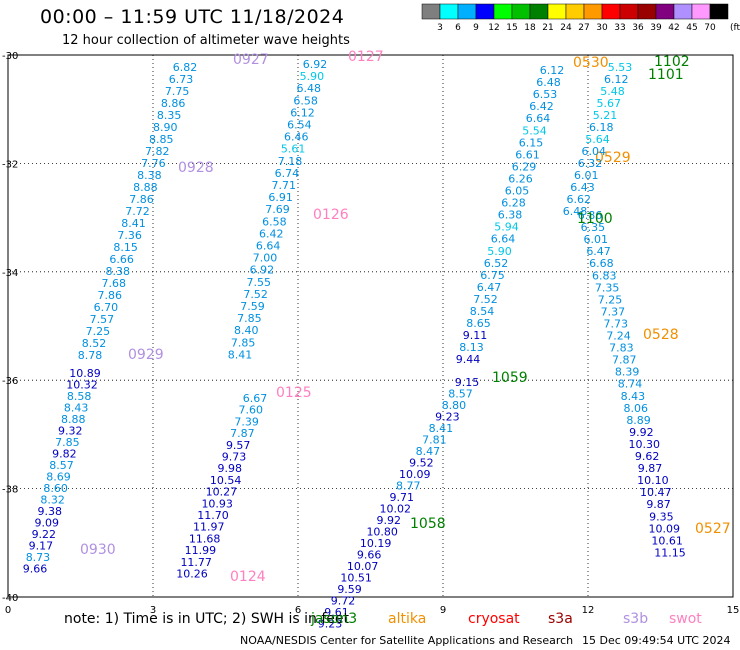 The image size is (740, 650). I want to click on wave-height-value: 9.62, so click(647, 456).